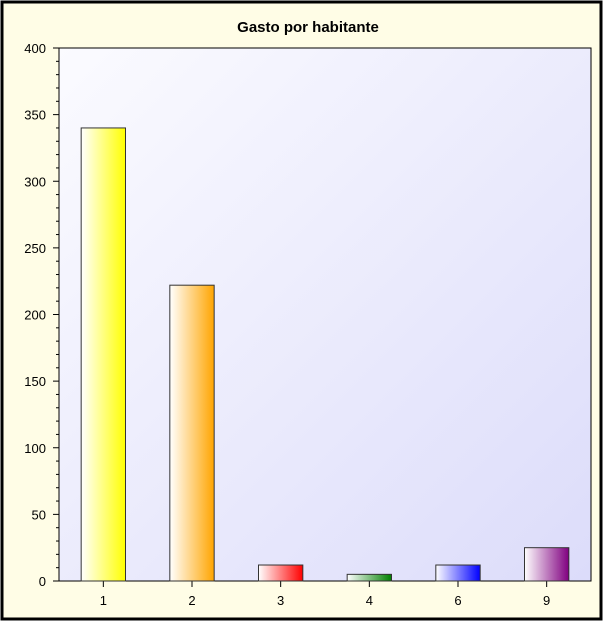 This screenshot has width=603, height=626. What do you see at coordinates (35, 448) in the screenshot?
I see `y-tick-label: 100` at bounding box center [35, 448].